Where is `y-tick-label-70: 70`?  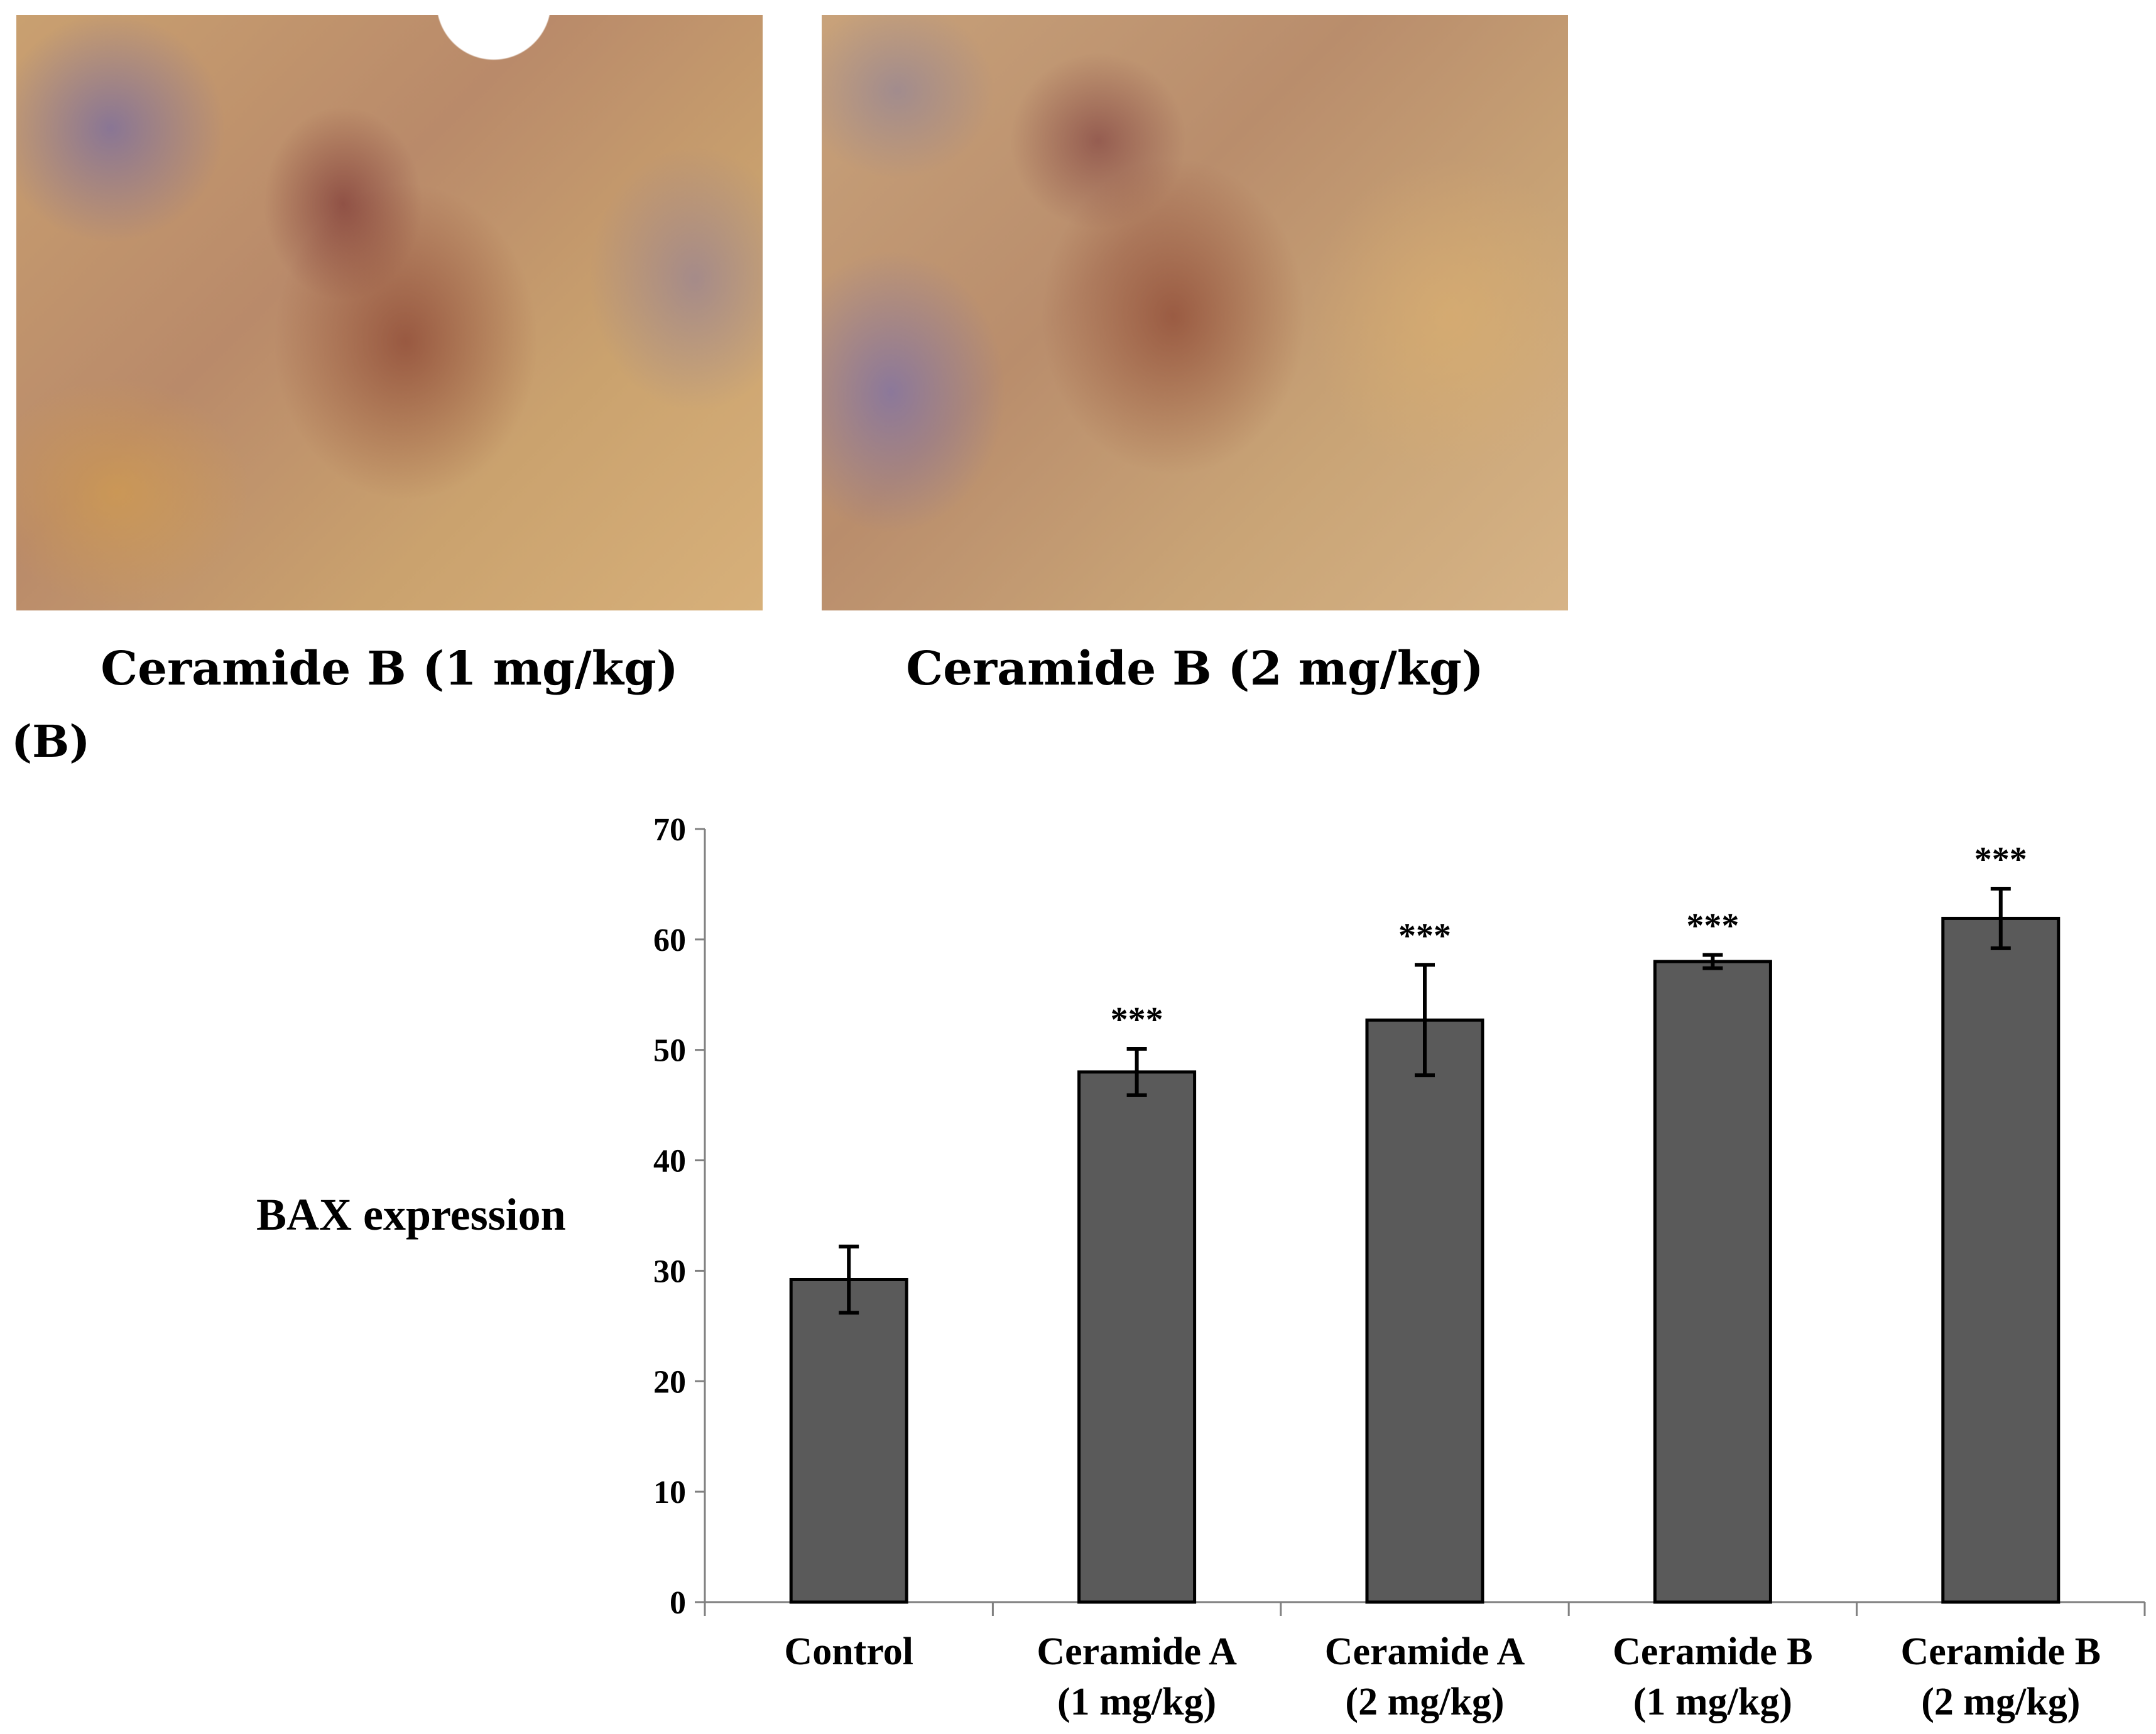
y-tick-label-70: 70 is located at coordinates (669, 830).